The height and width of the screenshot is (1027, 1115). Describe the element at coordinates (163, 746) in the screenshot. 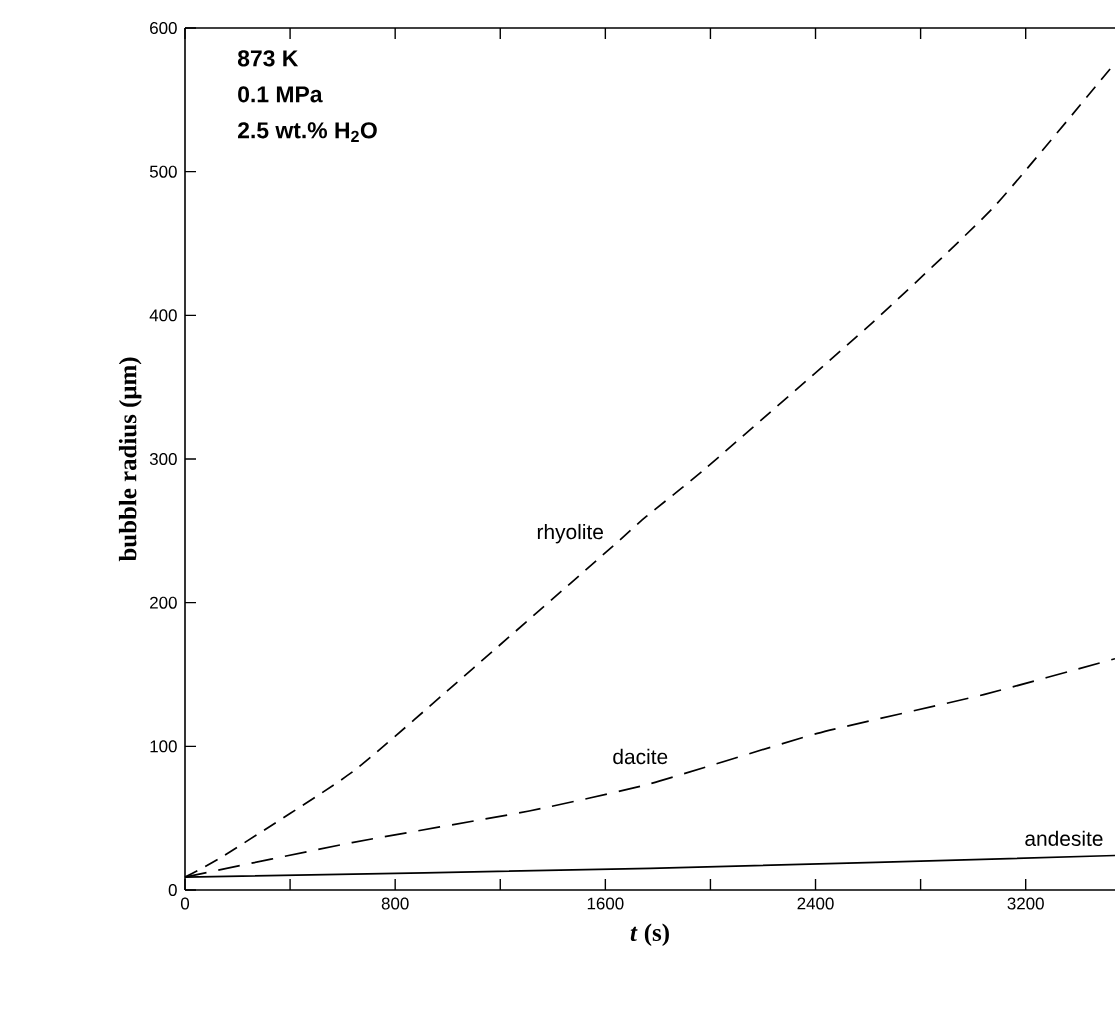

I see `y-tick-label: 100` at that location.